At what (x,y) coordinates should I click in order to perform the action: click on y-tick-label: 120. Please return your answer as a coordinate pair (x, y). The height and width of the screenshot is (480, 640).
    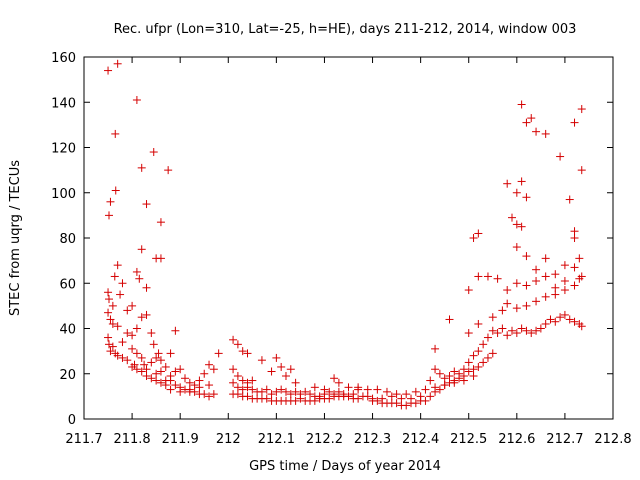
    Looking at the image, I should click on (63, 149).